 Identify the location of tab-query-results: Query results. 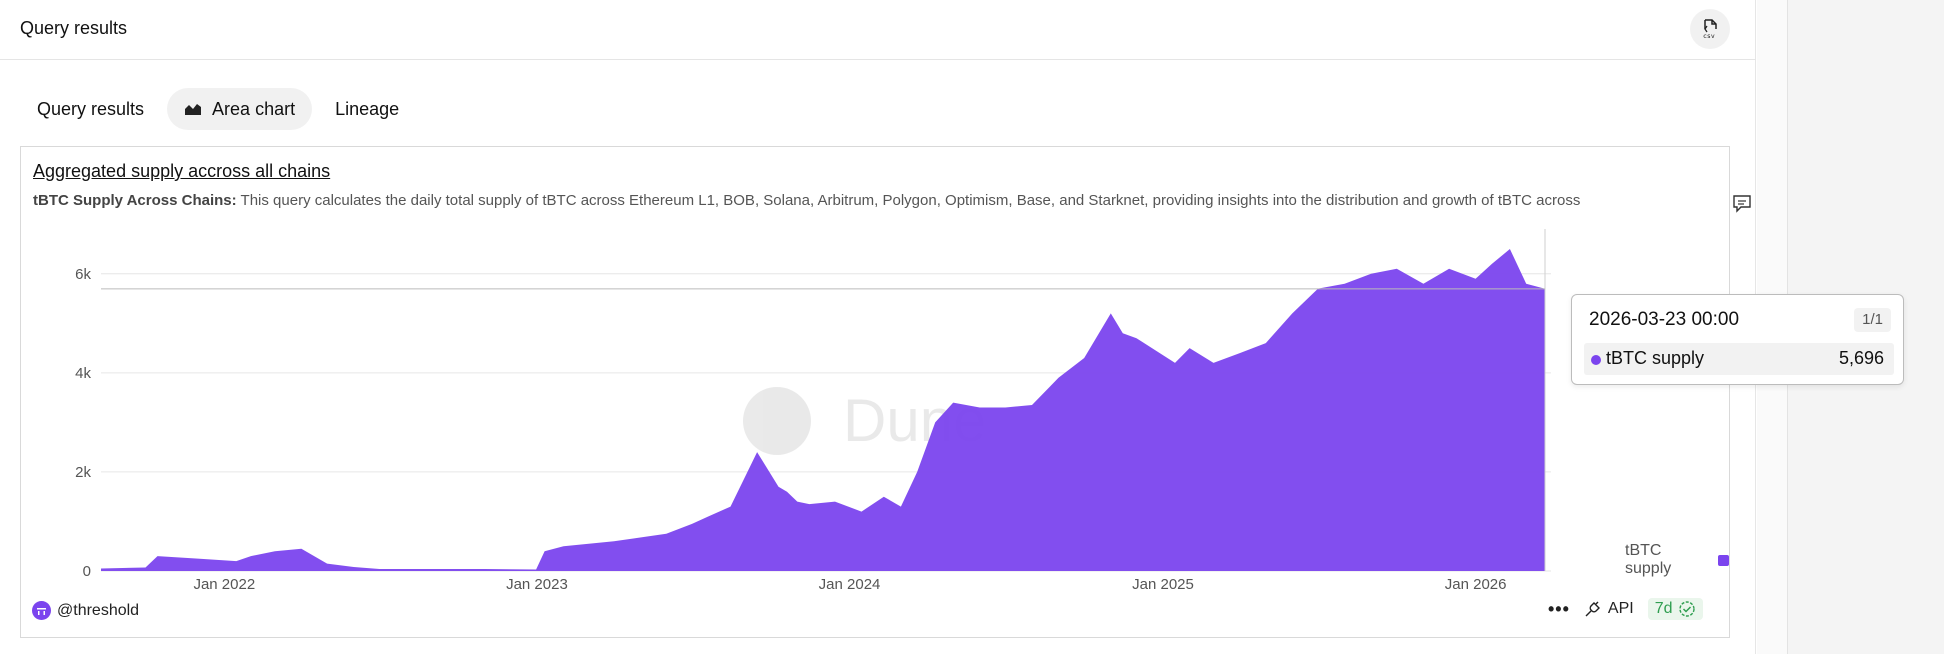
(90, 109).